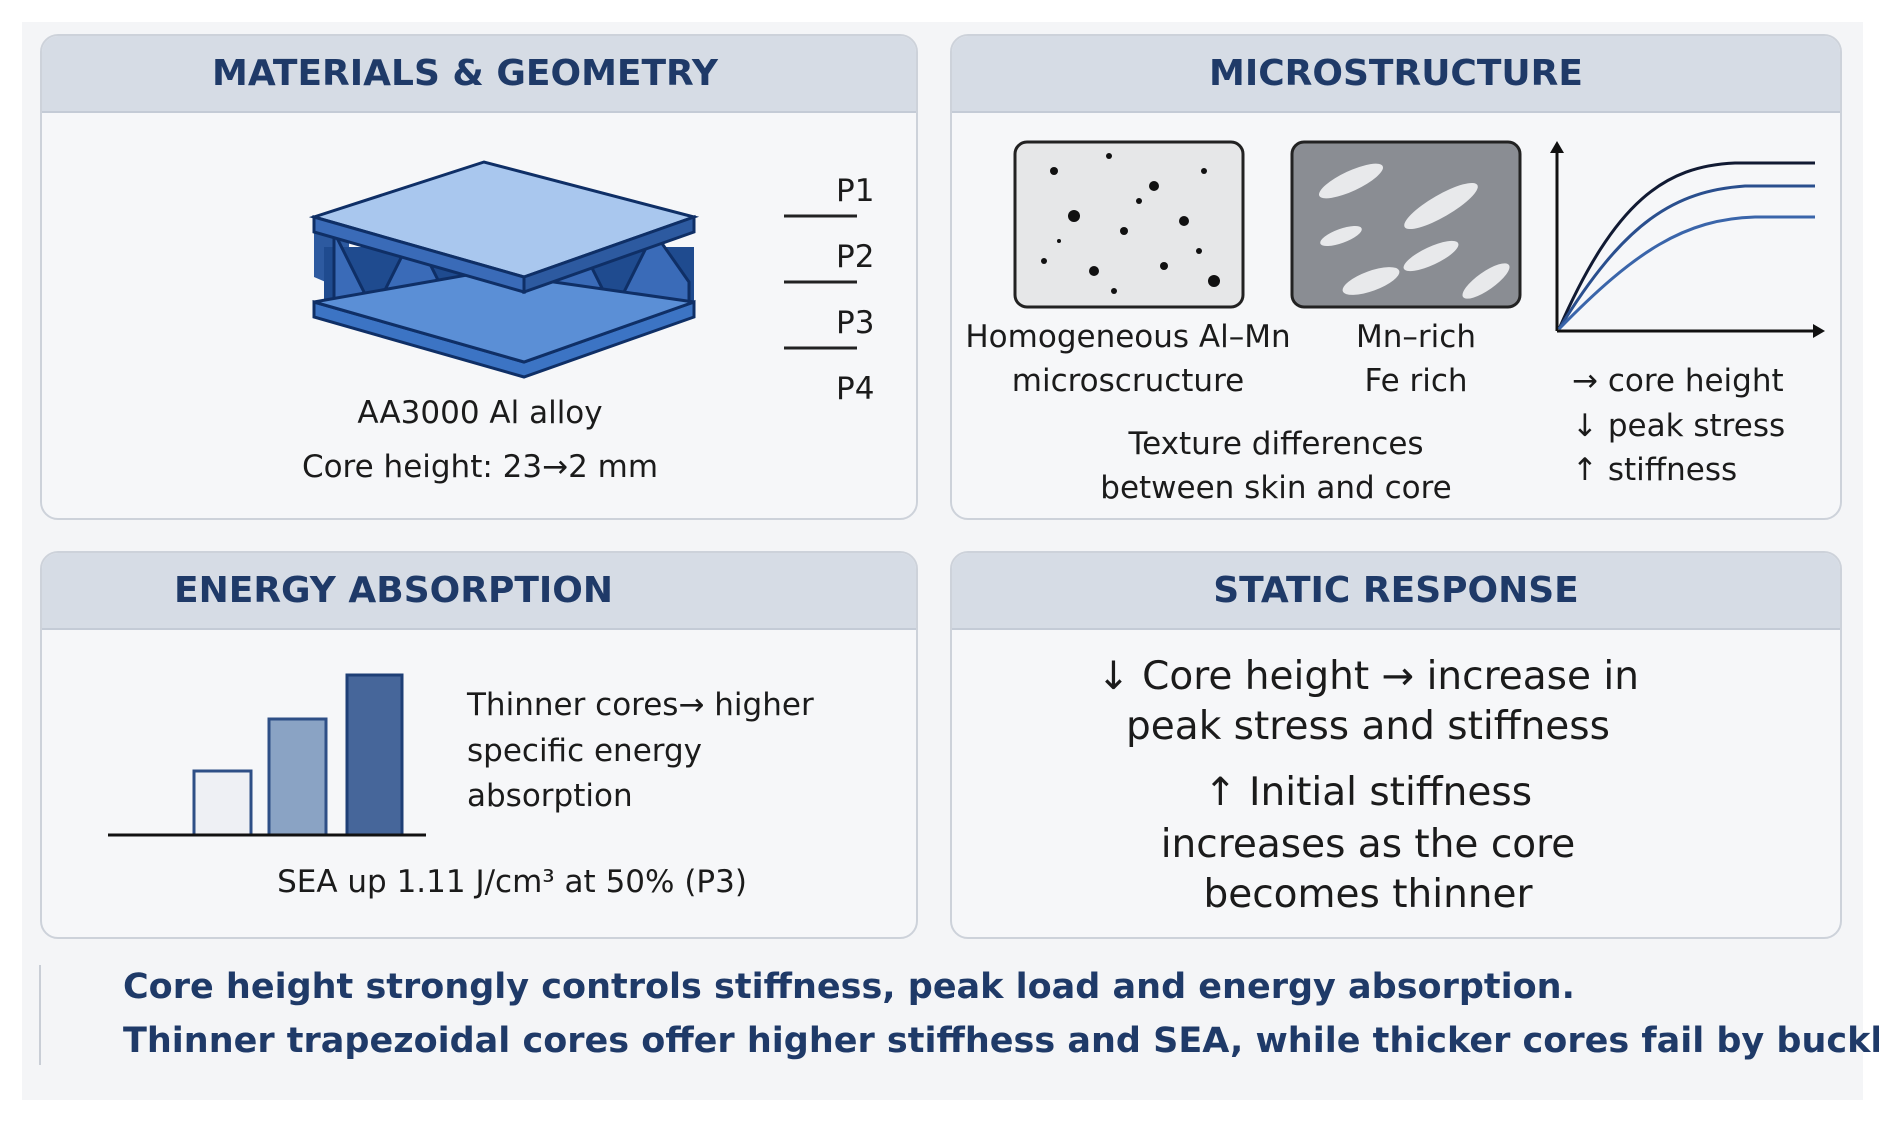  What do you see at coordinates (1678, 381) in the screenshot?
I see `legend-text: → core height` at bounding box center [1678, 381].